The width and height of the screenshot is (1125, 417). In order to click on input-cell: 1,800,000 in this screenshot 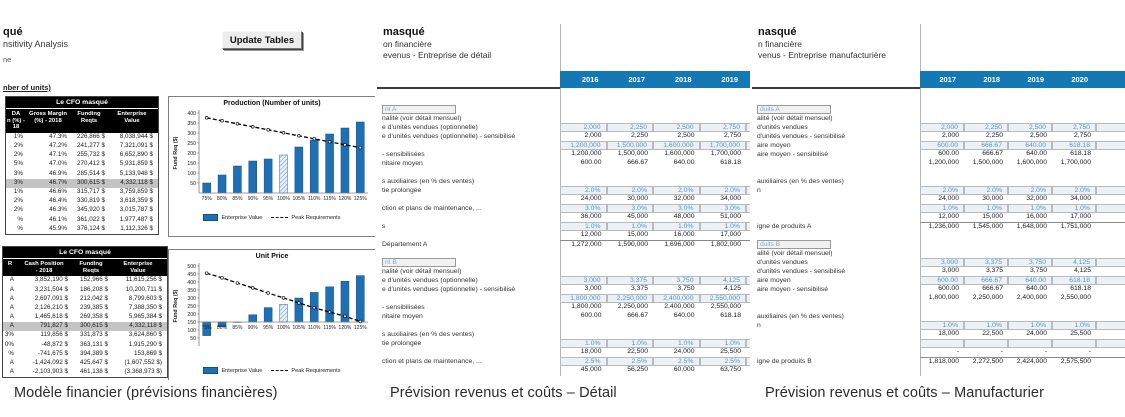, I will do `click(583, 298)`.